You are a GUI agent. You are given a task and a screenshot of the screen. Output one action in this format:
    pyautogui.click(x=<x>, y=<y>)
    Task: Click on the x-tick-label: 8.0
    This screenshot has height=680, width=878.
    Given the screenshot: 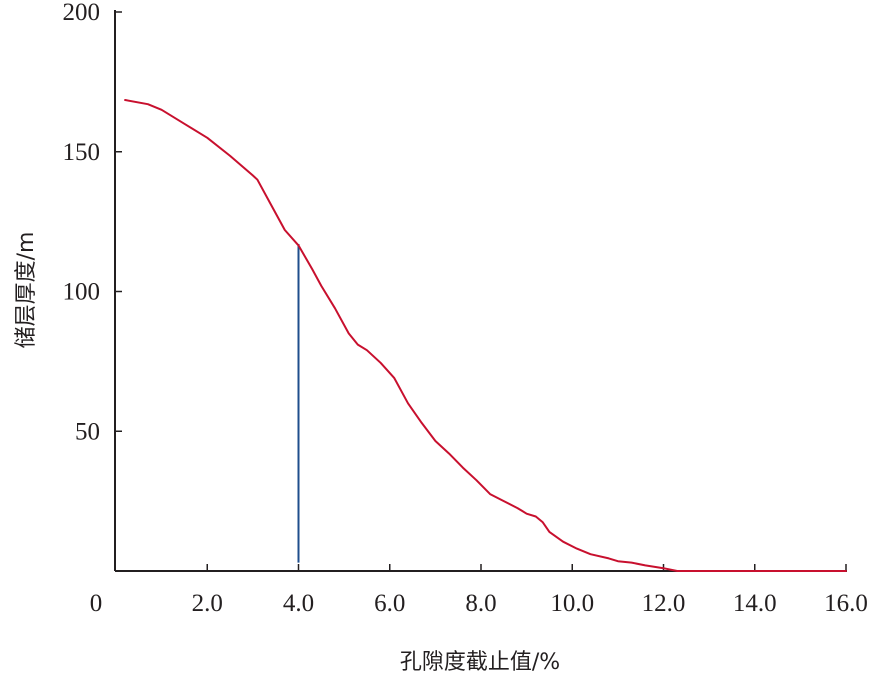 What is the action you would take?
    pyautogui.click(x=480, y=603)
    